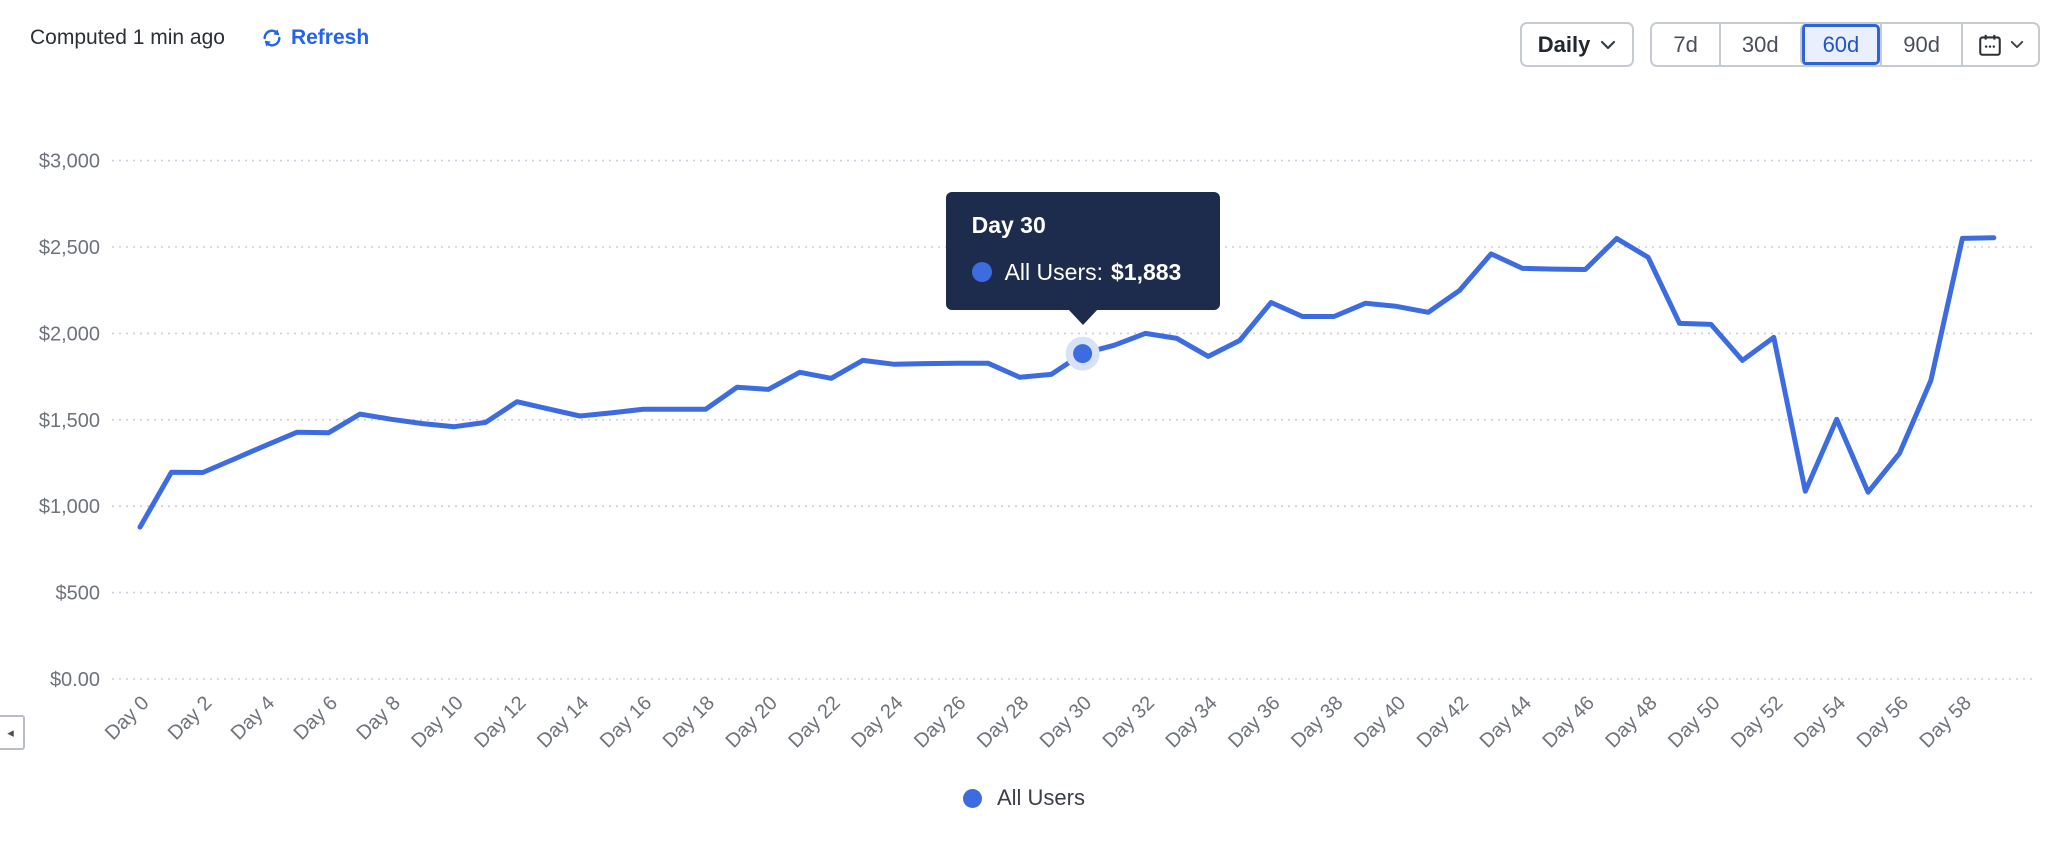 This screenshot has height=851, width=2048. What do you see at coordinates (1317, 722) in the screenshot?
I see `x-axis-tick-label: Day 38` at bounding box center [1317, 722].